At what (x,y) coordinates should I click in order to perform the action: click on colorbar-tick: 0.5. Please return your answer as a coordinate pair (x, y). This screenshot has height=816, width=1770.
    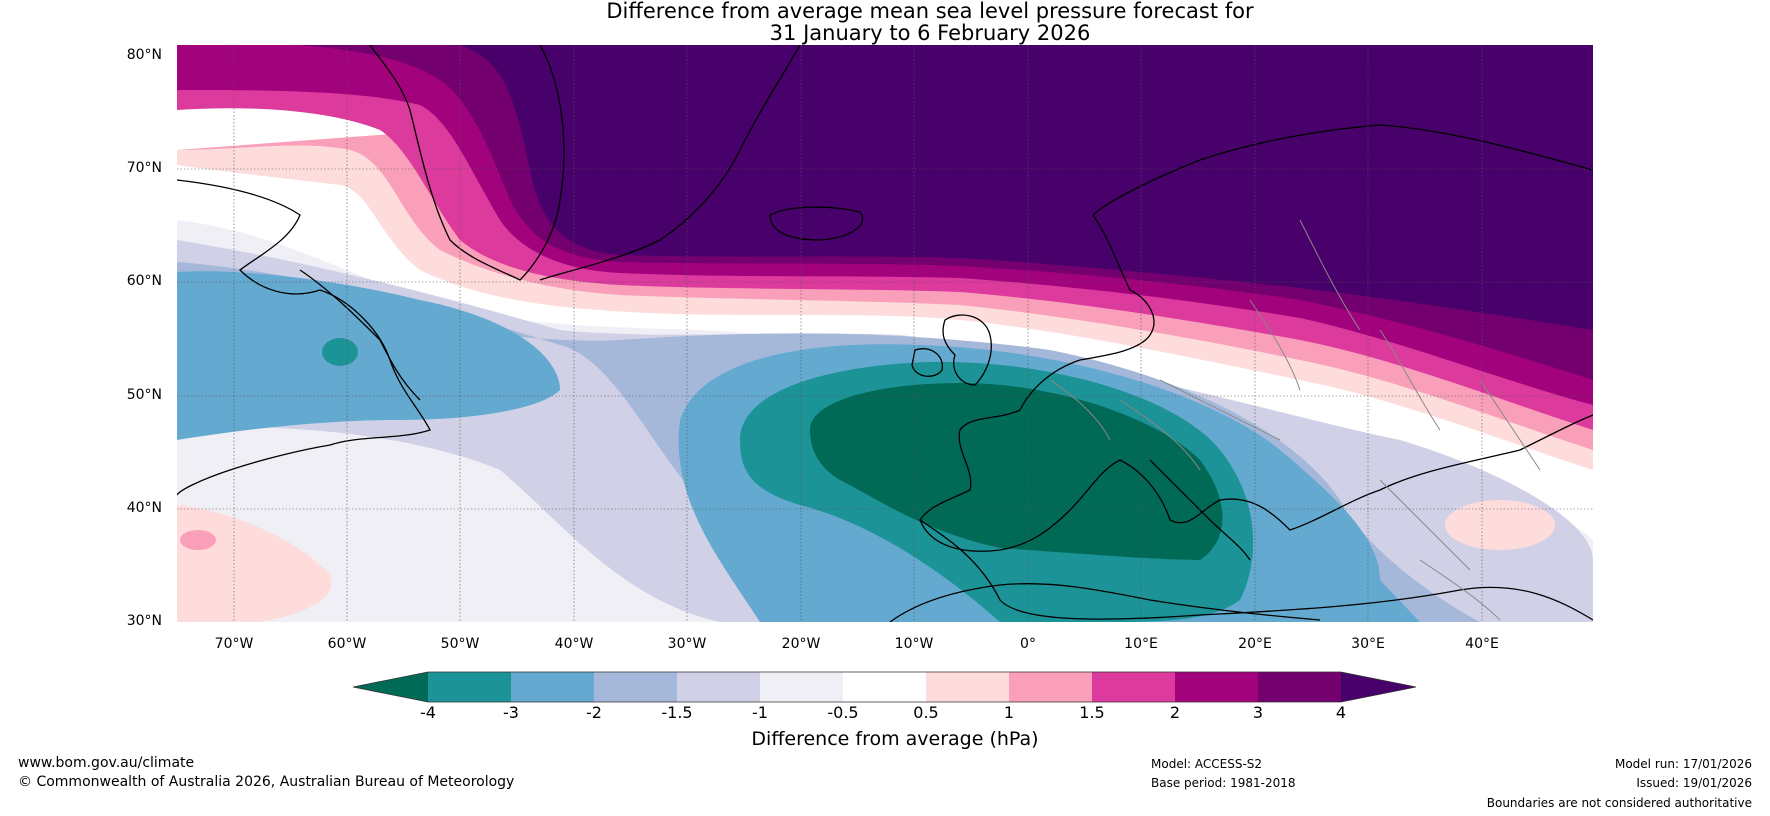
    Looking at the image, I should click on (926, 712).